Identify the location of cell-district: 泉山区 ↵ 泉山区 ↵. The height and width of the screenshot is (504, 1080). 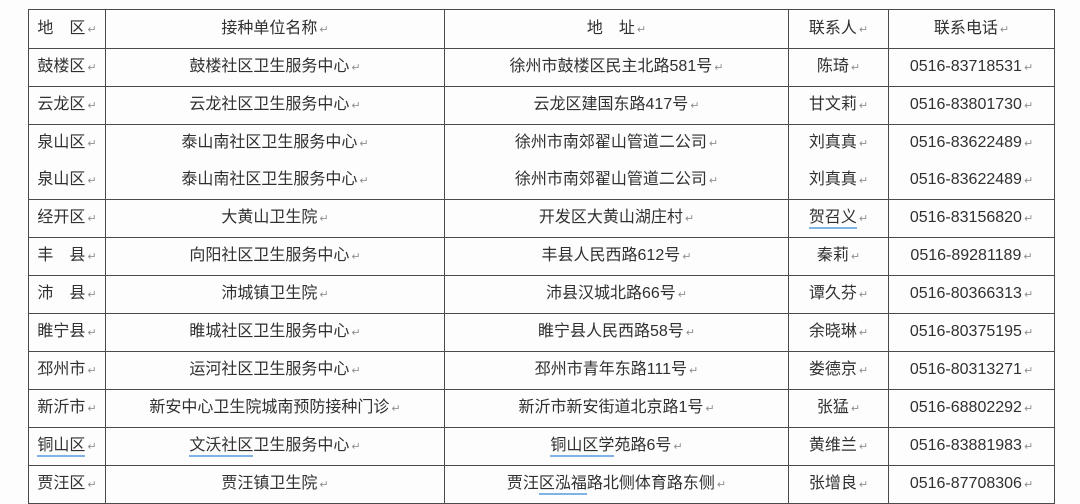
(67, 162).